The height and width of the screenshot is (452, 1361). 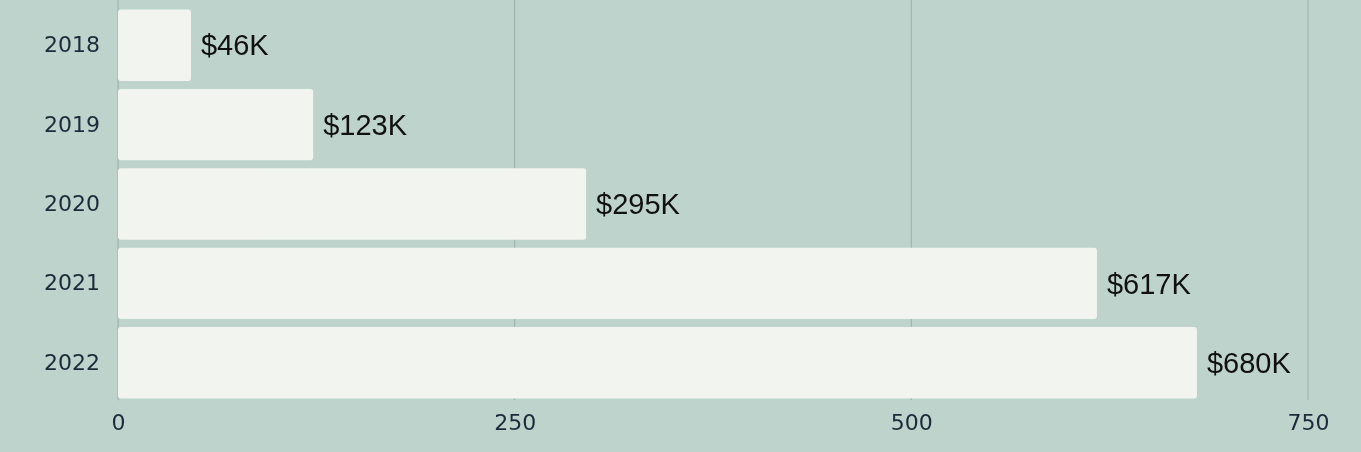 What do you see at coordinates (72, 124) in the screenshot?
I see `y-tick-label: 2019` at bounding box center [72, 124].